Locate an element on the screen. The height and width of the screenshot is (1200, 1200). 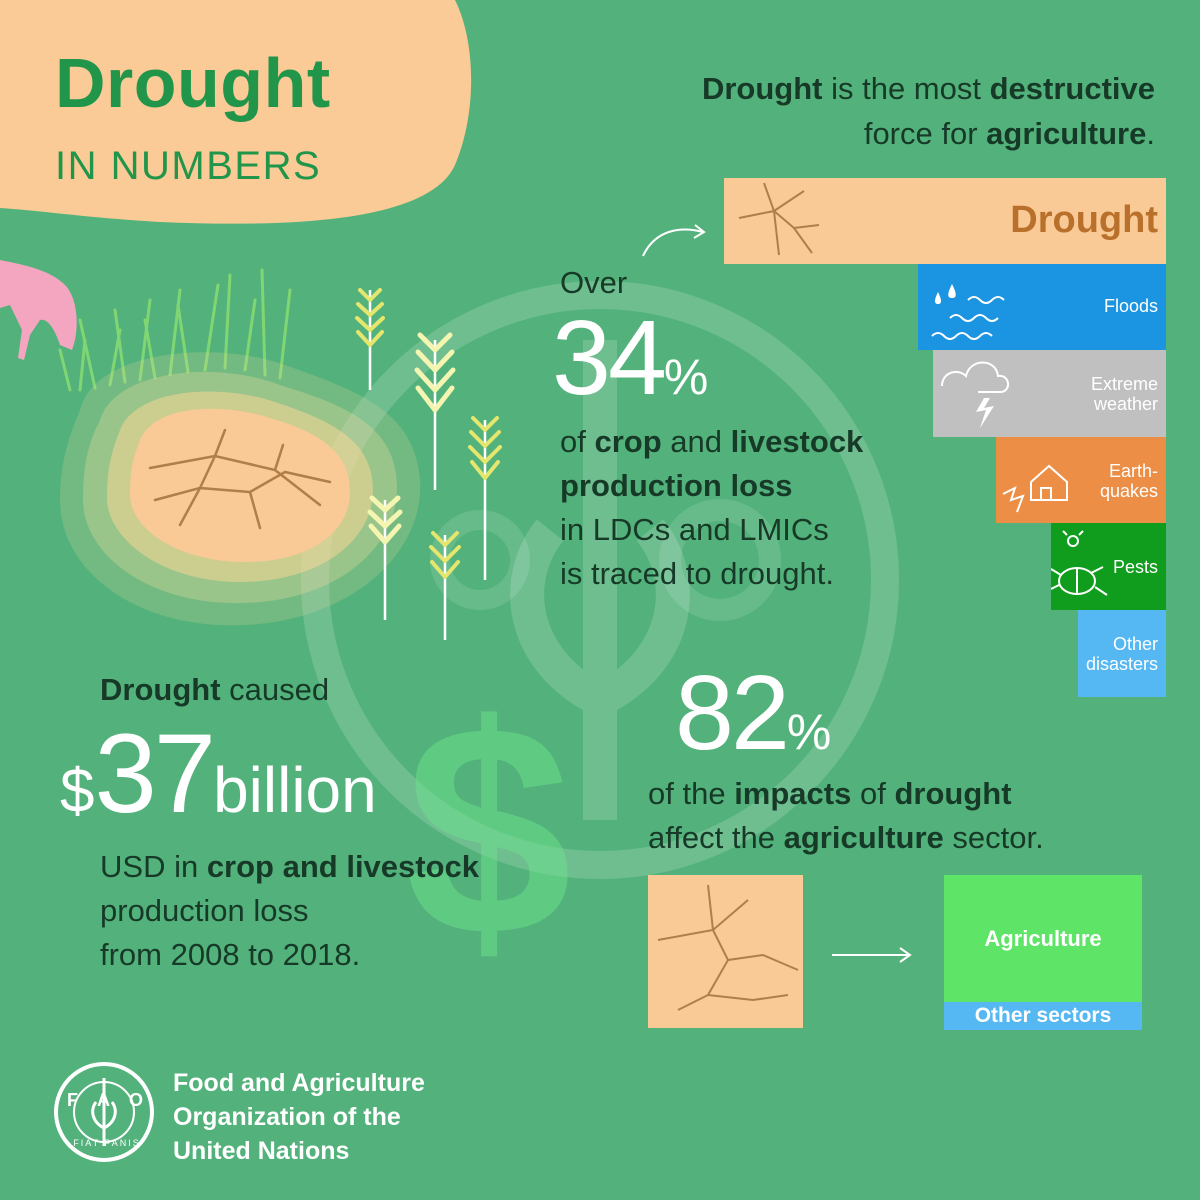
stat-34-prefix: Over is located at coordinates (594, 282).